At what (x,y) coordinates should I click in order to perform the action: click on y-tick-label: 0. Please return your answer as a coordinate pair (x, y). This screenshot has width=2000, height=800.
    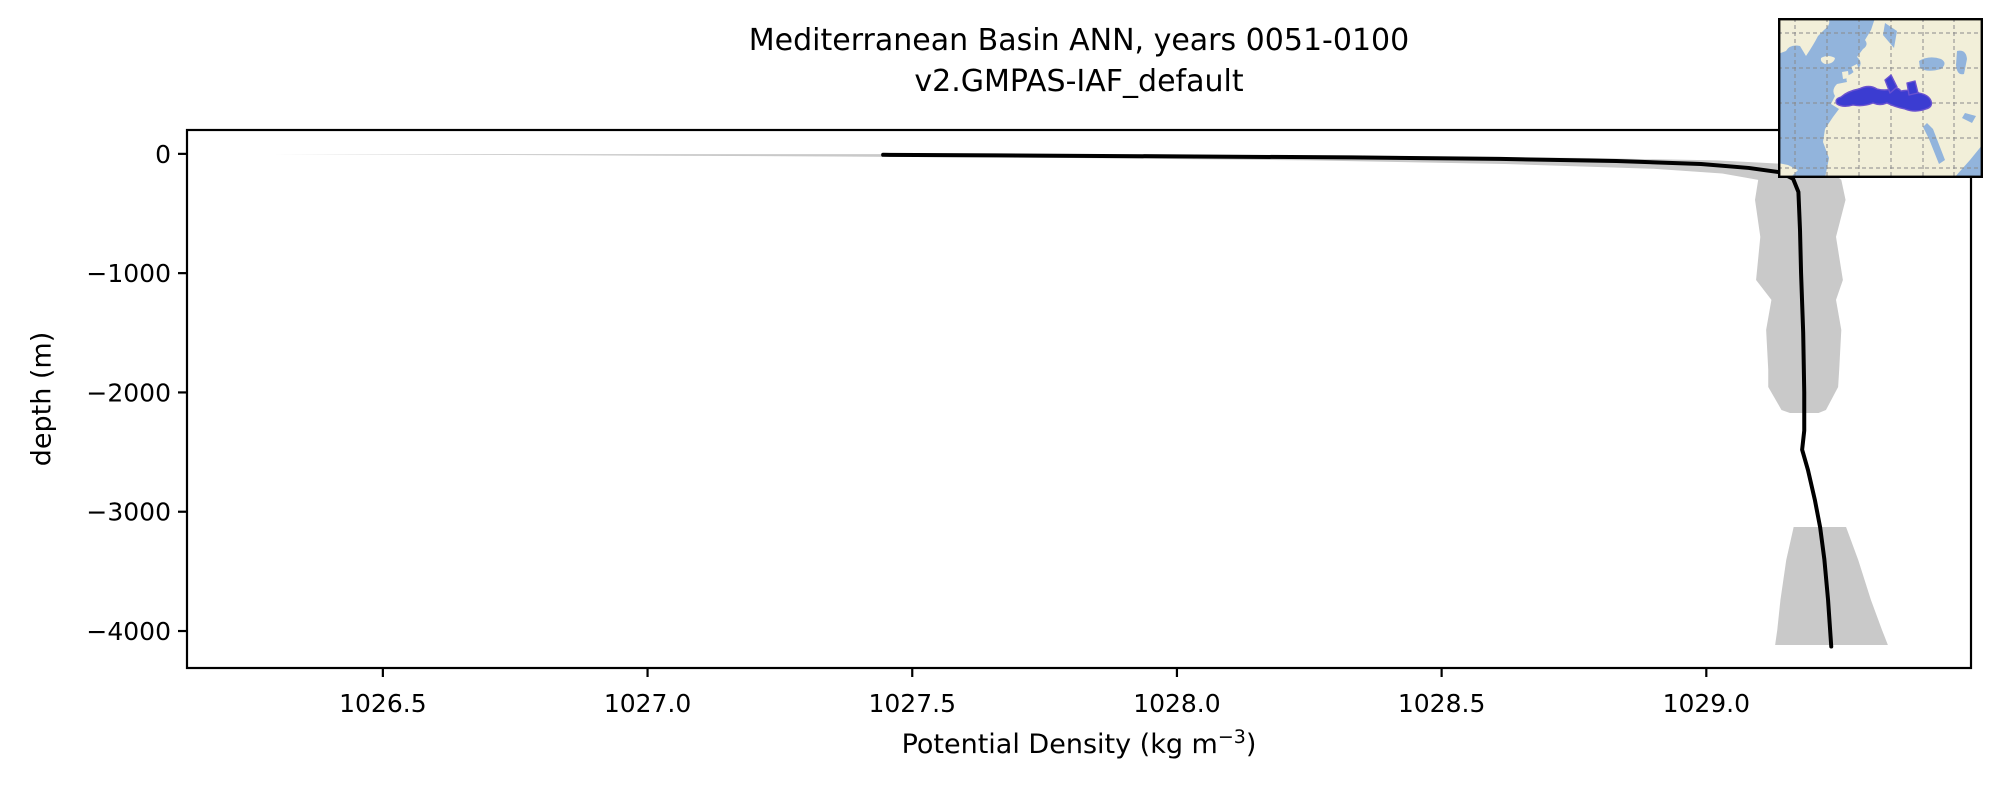
    Looking at the image, I should click on (163, 154).